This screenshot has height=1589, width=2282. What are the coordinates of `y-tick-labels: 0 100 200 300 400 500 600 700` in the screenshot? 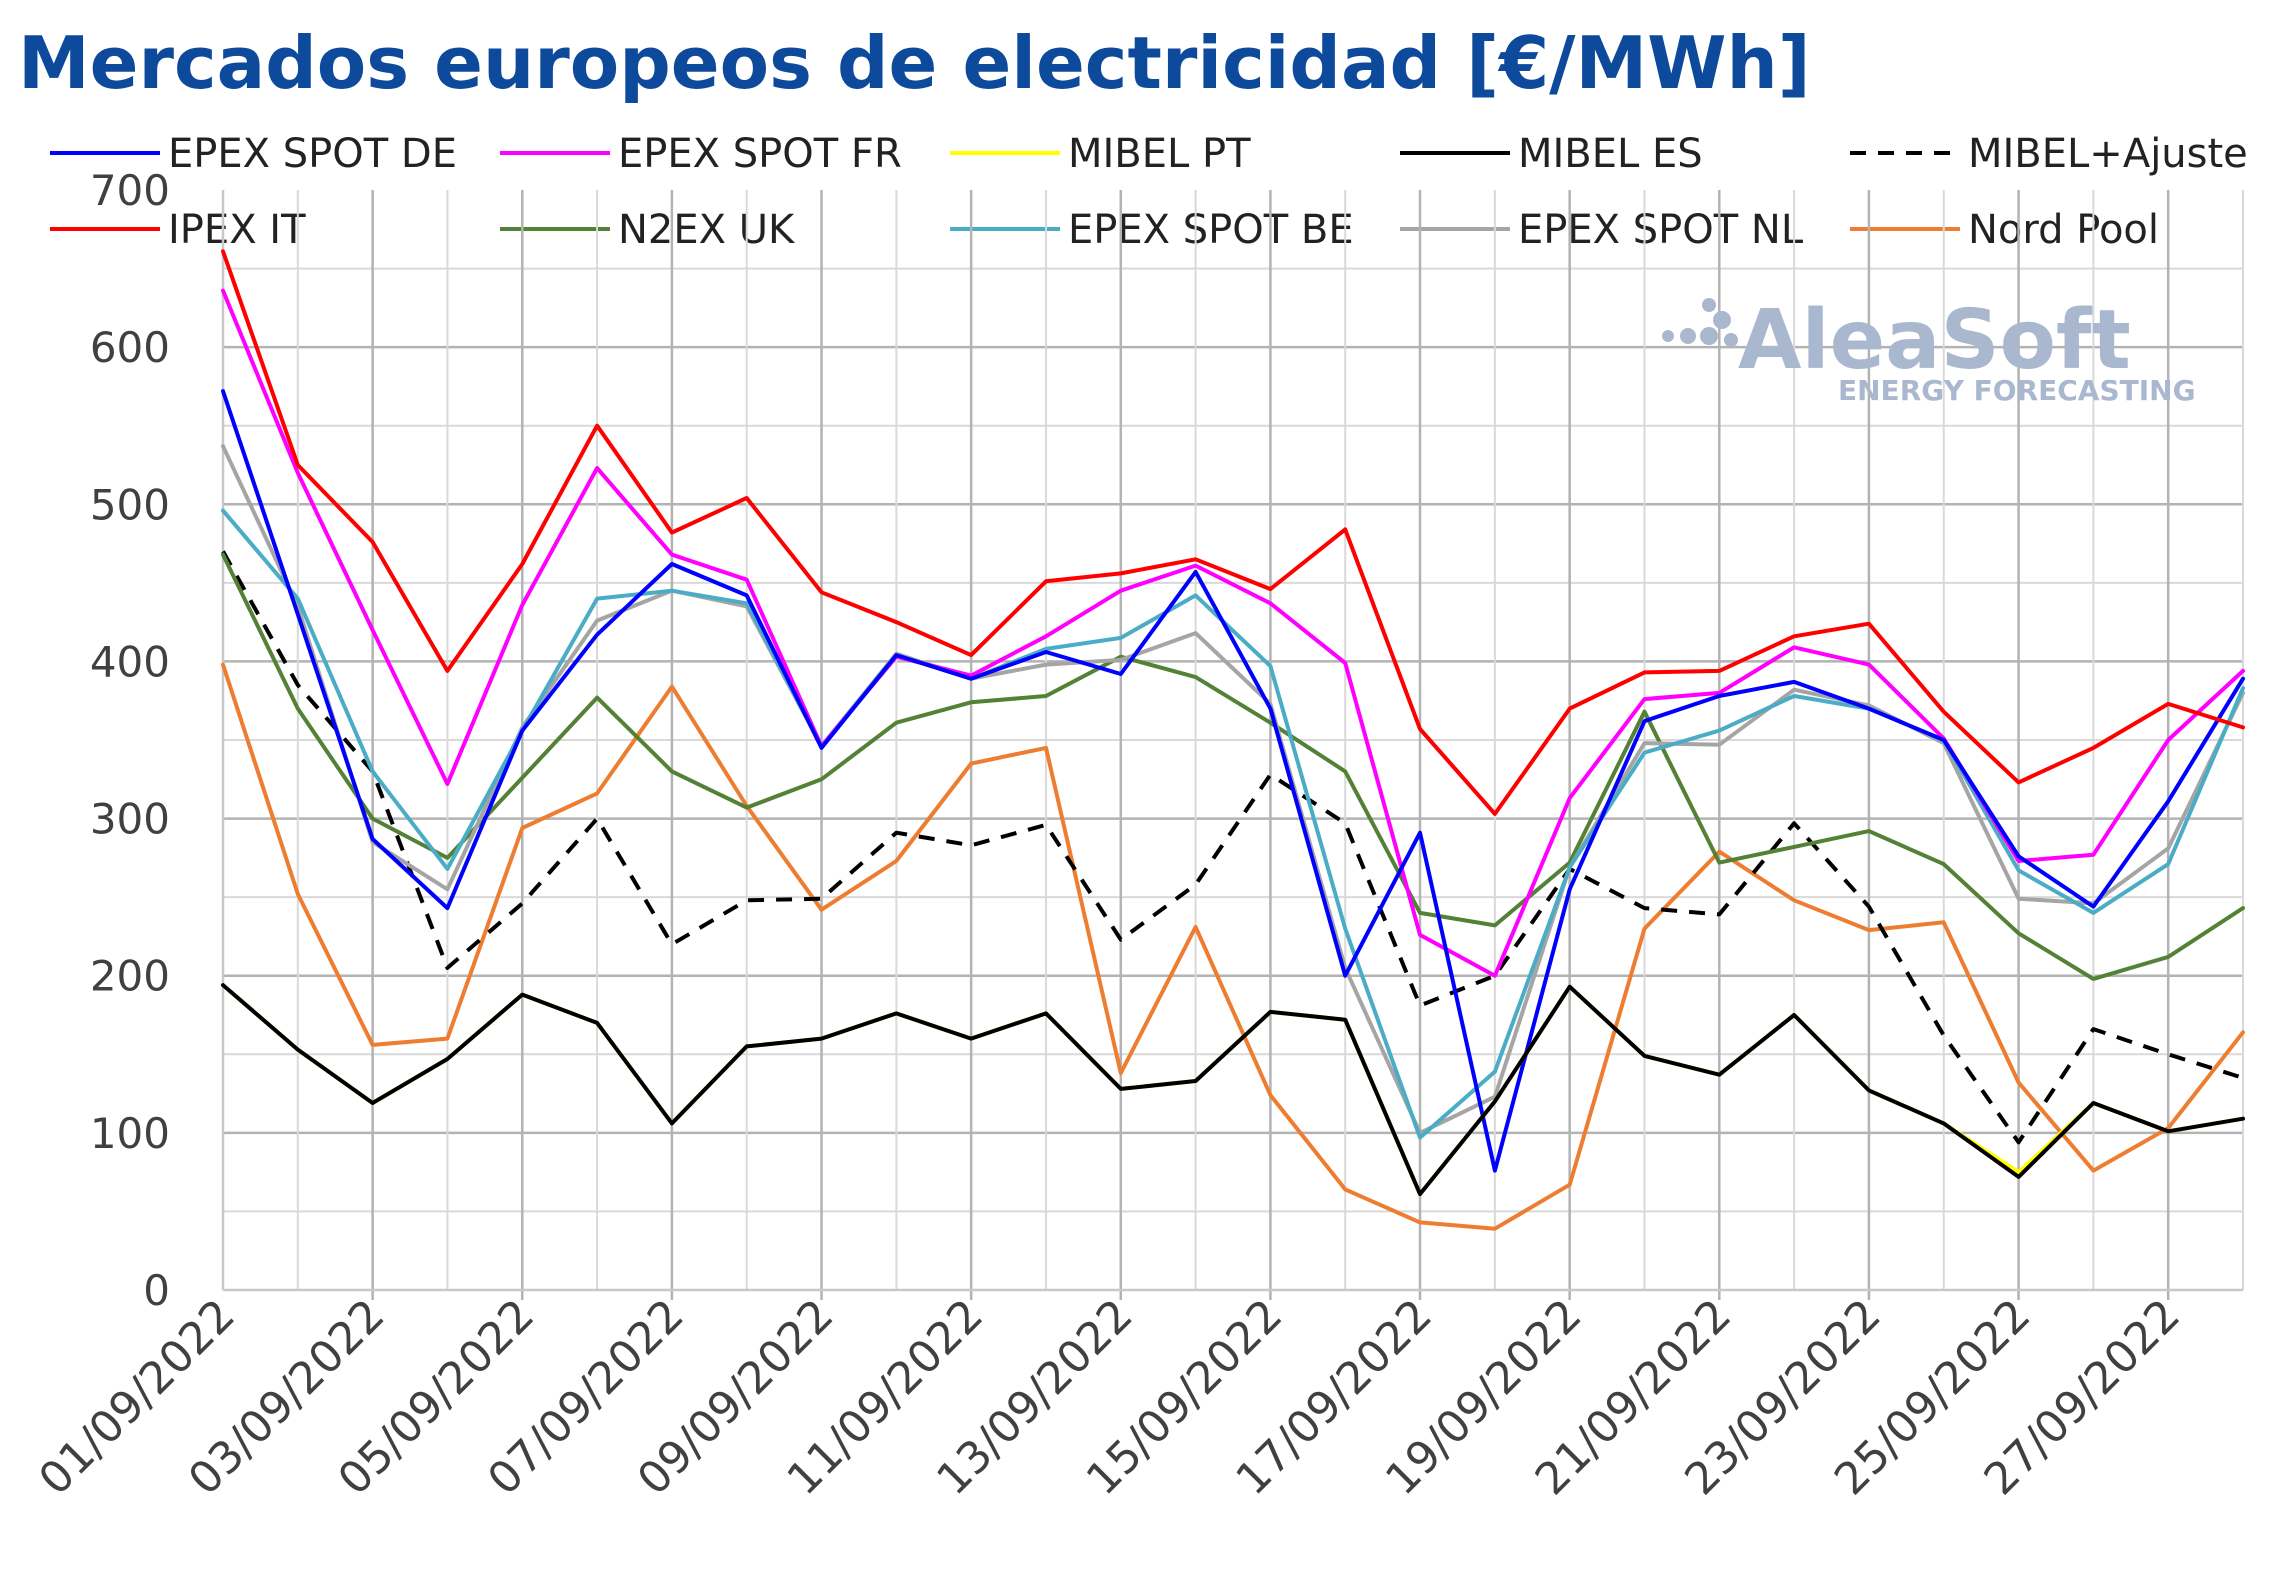 It's located at (130, 740).